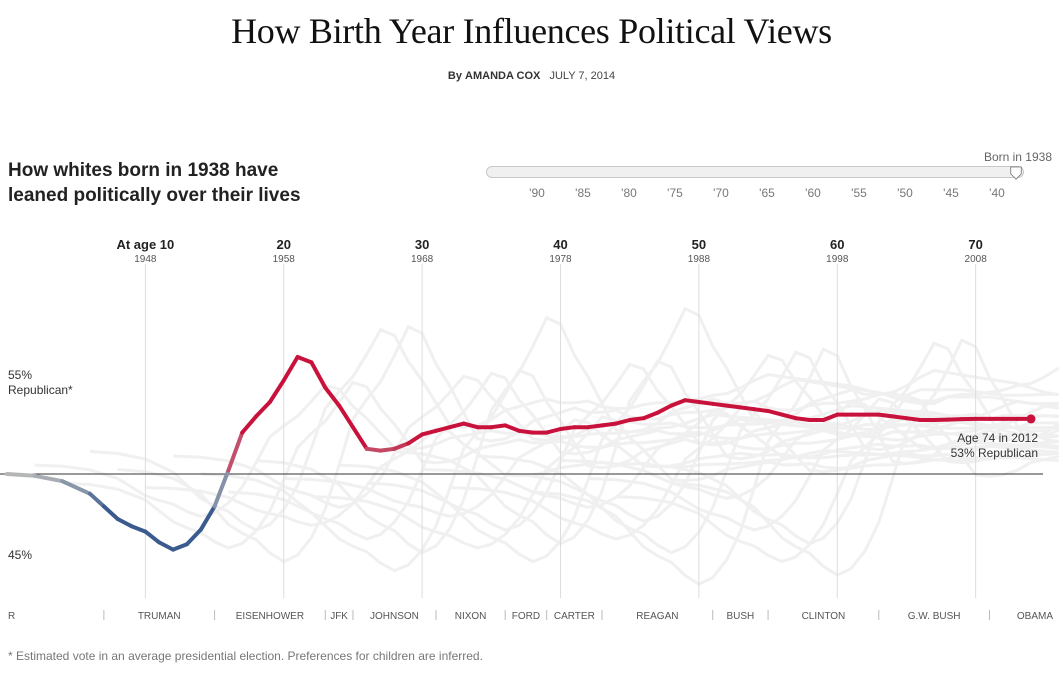 The image size is (1063, 685). I want to click on byline-prefix: By, so click(454, 76).